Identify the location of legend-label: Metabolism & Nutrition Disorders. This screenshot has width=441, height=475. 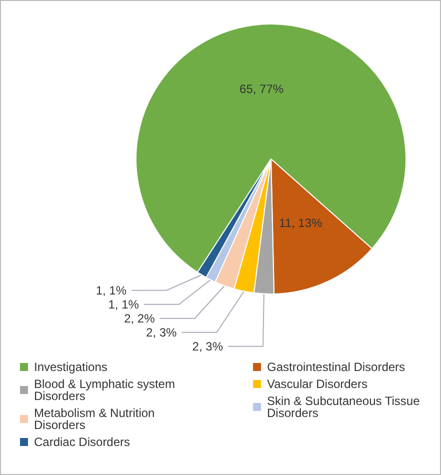
(96, 419).